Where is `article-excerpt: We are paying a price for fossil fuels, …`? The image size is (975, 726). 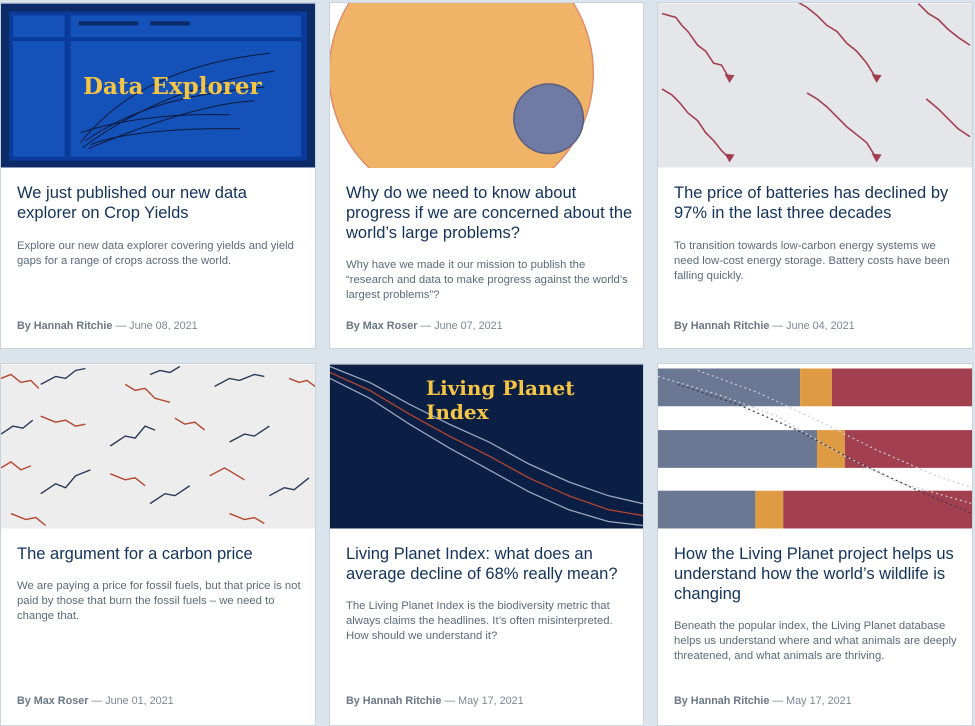
article-excerpt: We are paying a price for fossil fuels, … is located at coordinates (159, 601).